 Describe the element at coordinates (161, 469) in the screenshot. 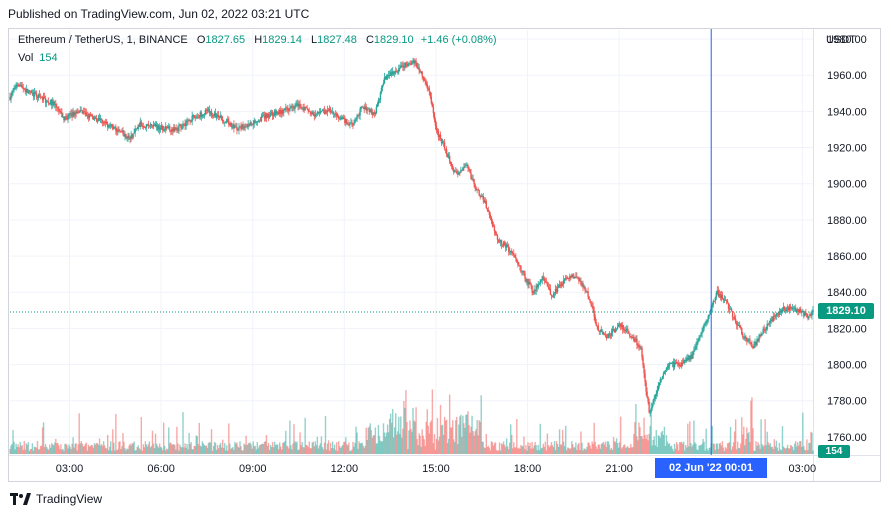

I see `time-tick-label: 06:00` at that location.